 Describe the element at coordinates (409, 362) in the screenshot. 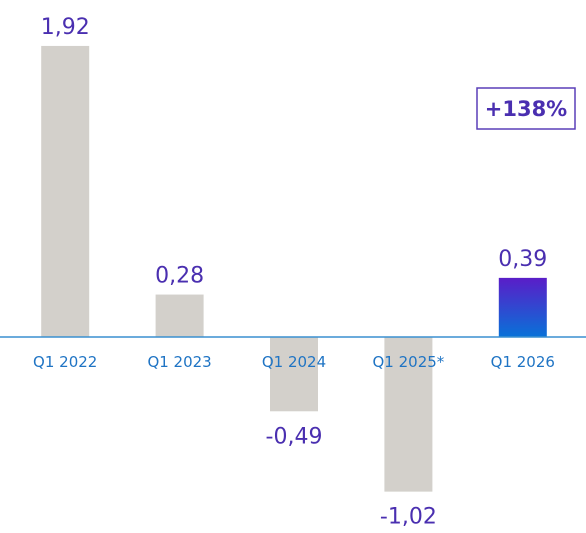

I see `x-tick-label: Q1 2025*` at that location.